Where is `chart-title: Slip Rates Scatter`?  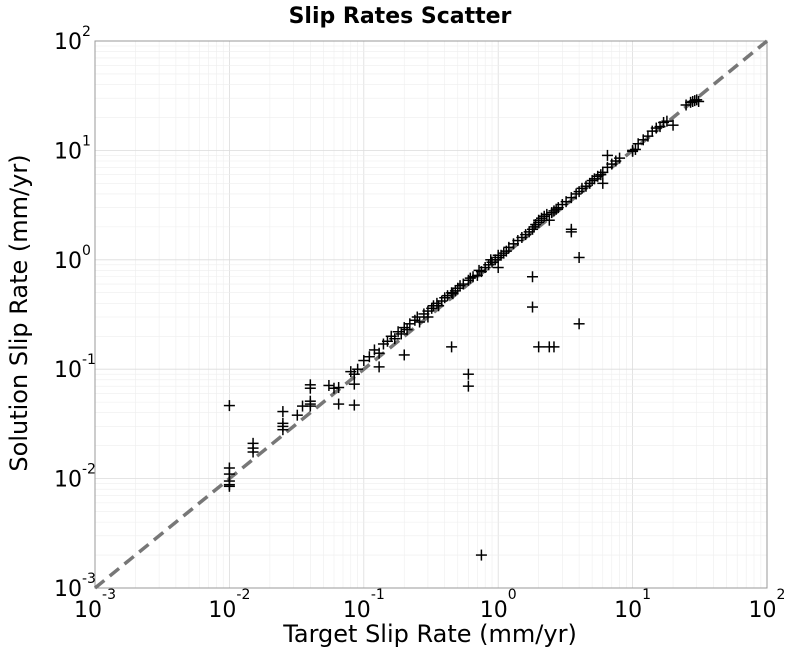
chart-title: Slip Rates Scatter is located at coordinates (400, 16).